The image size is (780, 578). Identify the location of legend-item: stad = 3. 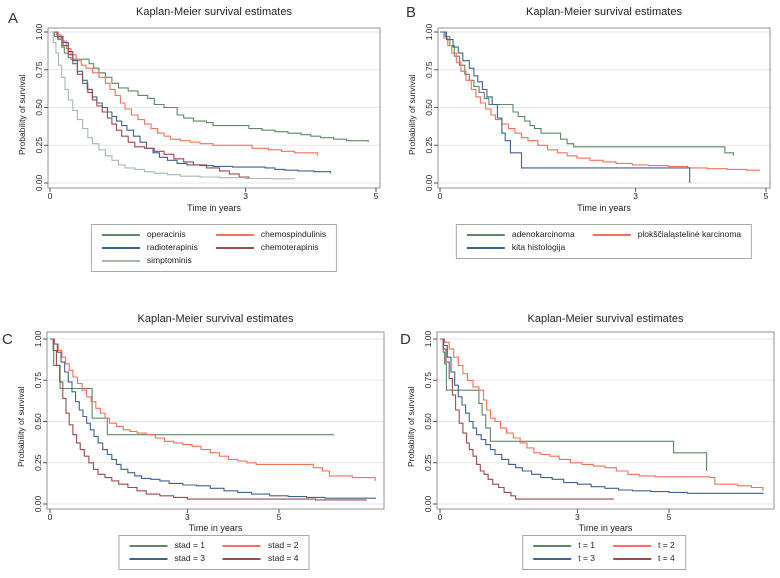
(167, 558).